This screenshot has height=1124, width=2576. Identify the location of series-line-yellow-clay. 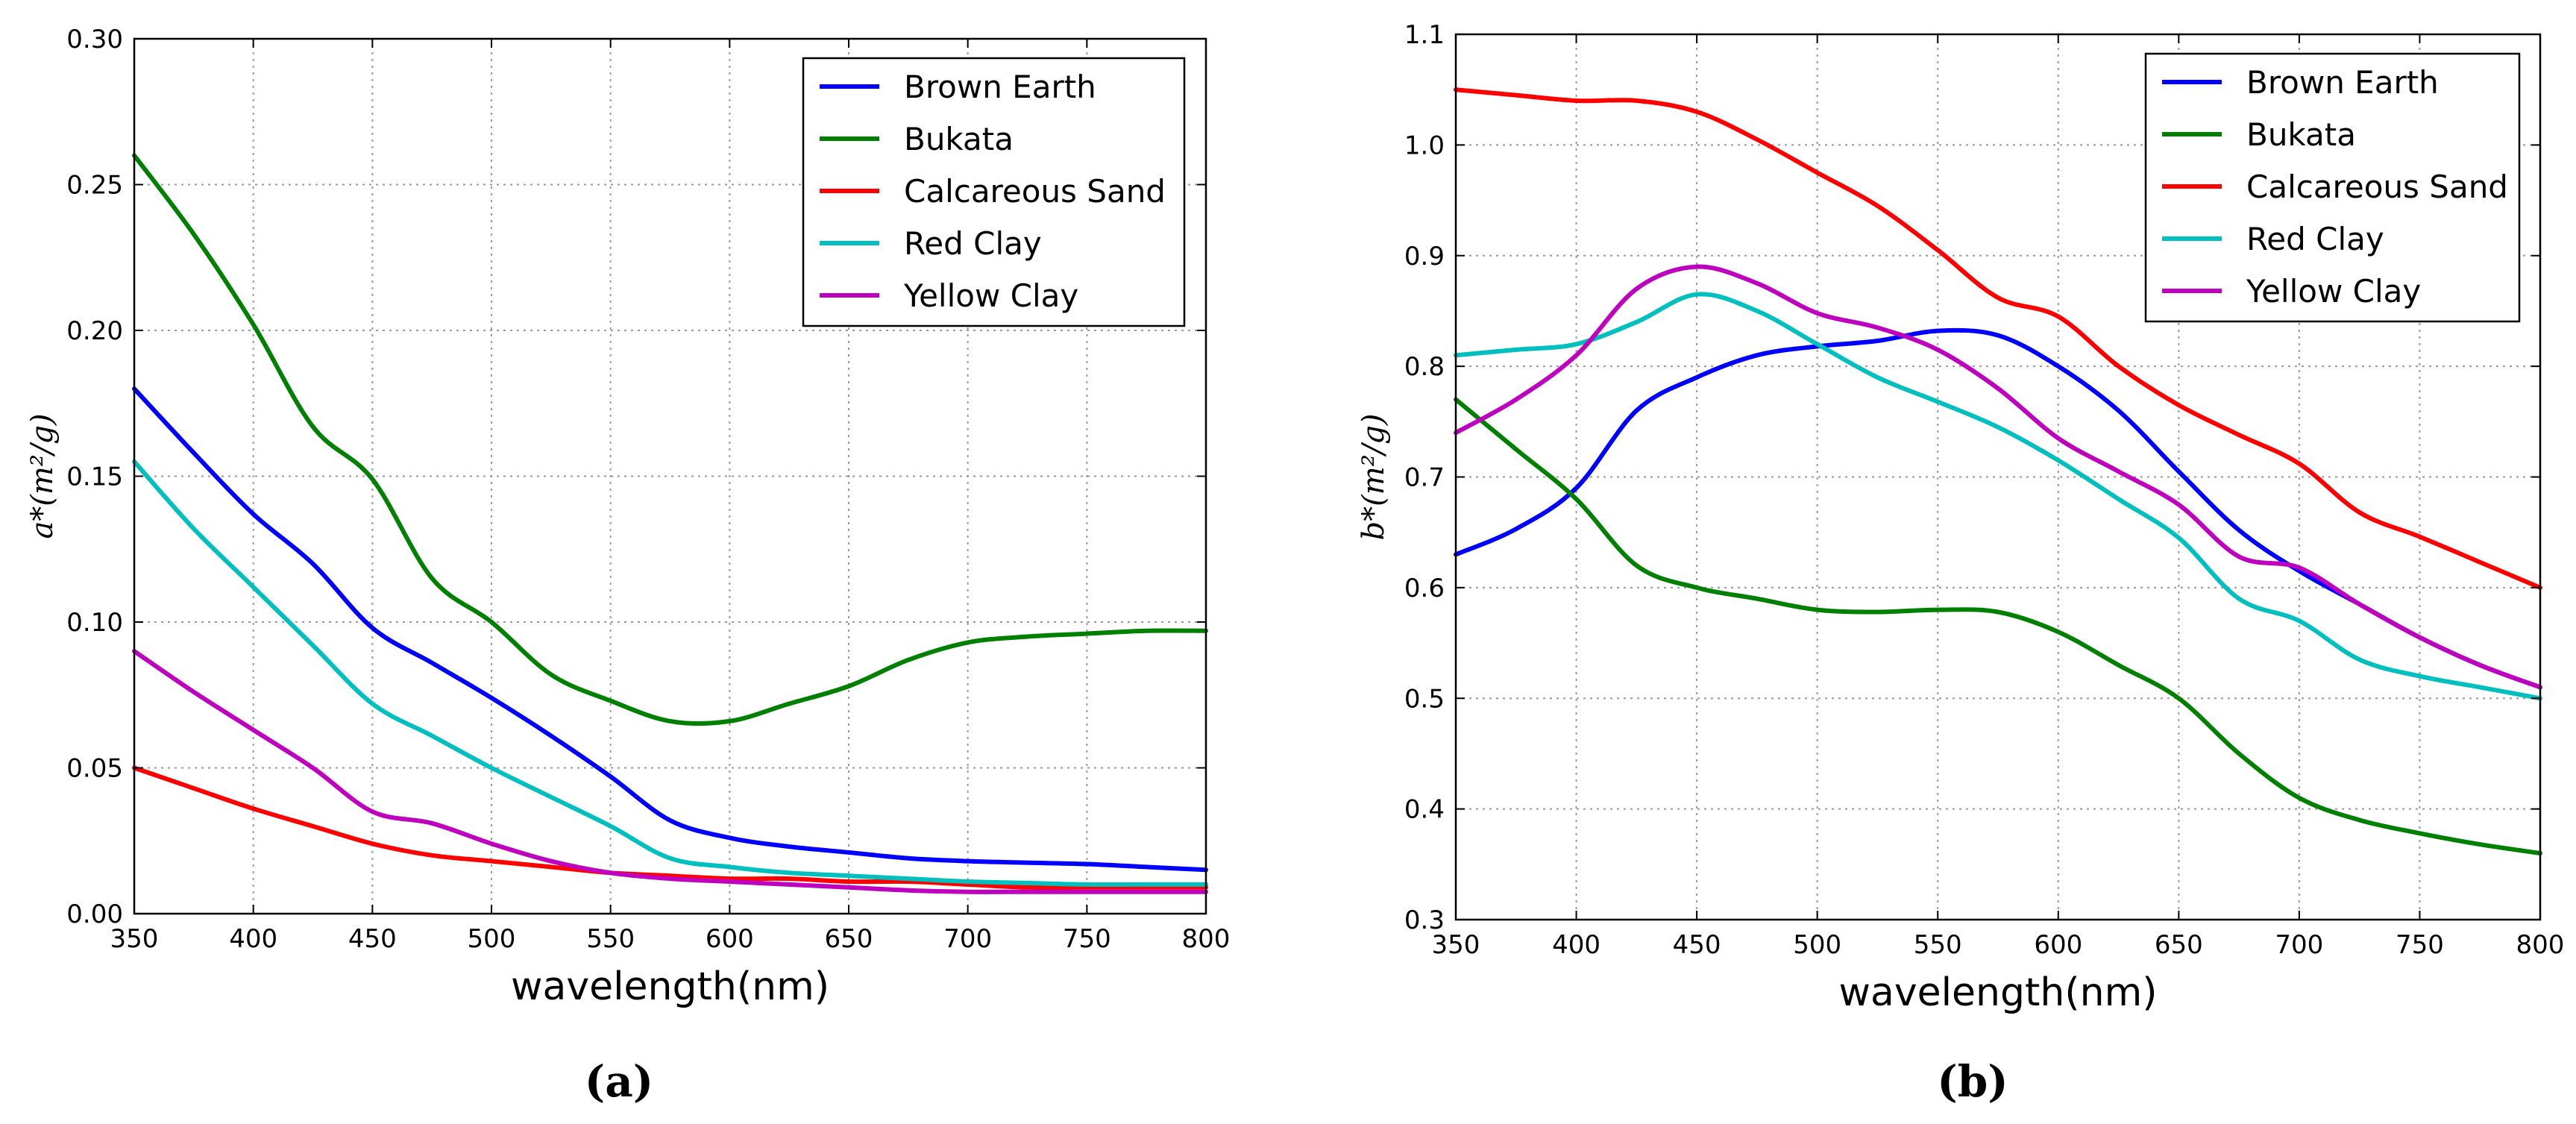
(670, 771).